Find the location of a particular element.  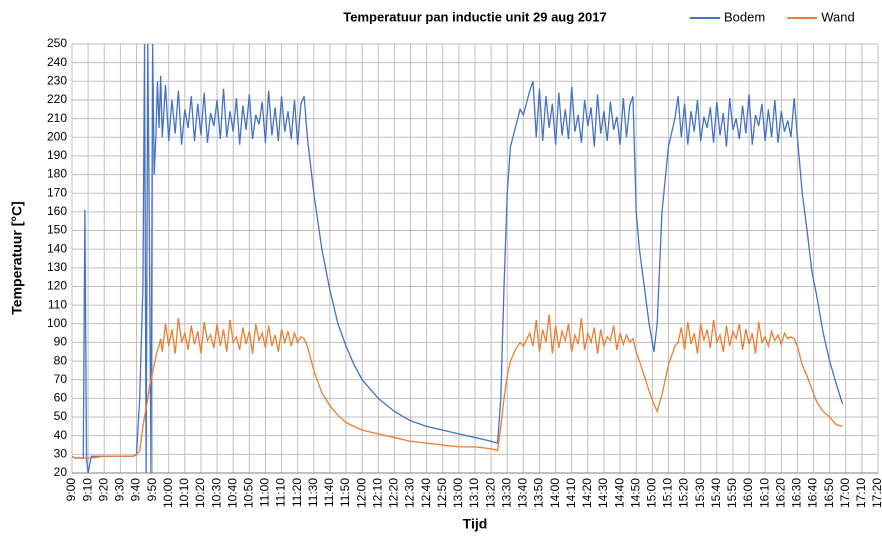

x-tick-label: 11:30 is located at coordinates (313, 492).